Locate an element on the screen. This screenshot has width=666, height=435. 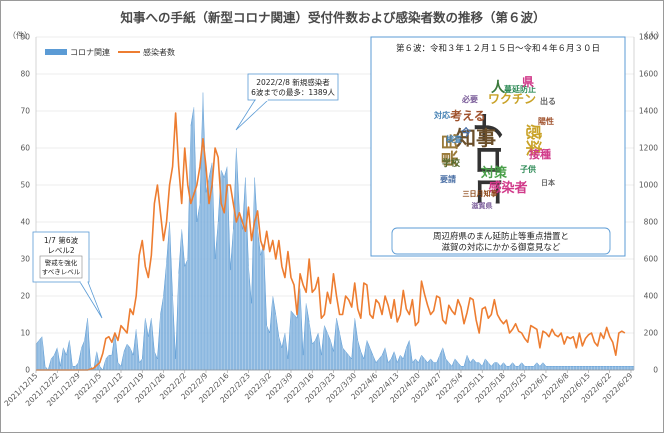
wordcloud-word: 子供 is located at coordinates (528, 169).